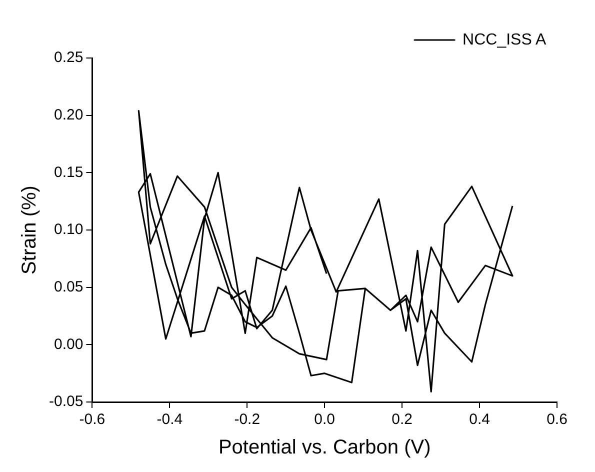 The height and width of the screenshot is (472, 595). Describe the element at coordinates (69, 229) in the screenshot. I see `y-tick-label: 0.10` at that location.